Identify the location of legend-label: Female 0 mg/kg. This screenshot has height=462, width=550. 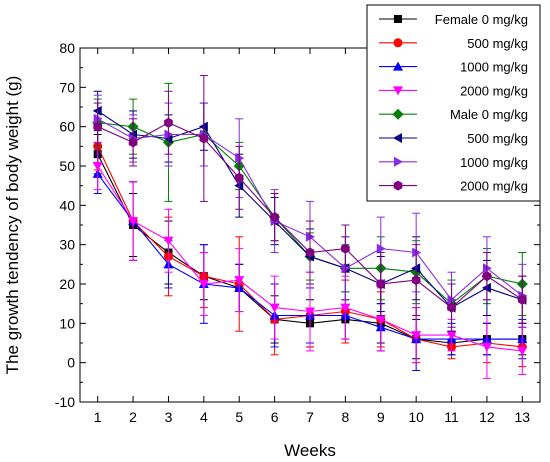
(481, 19).